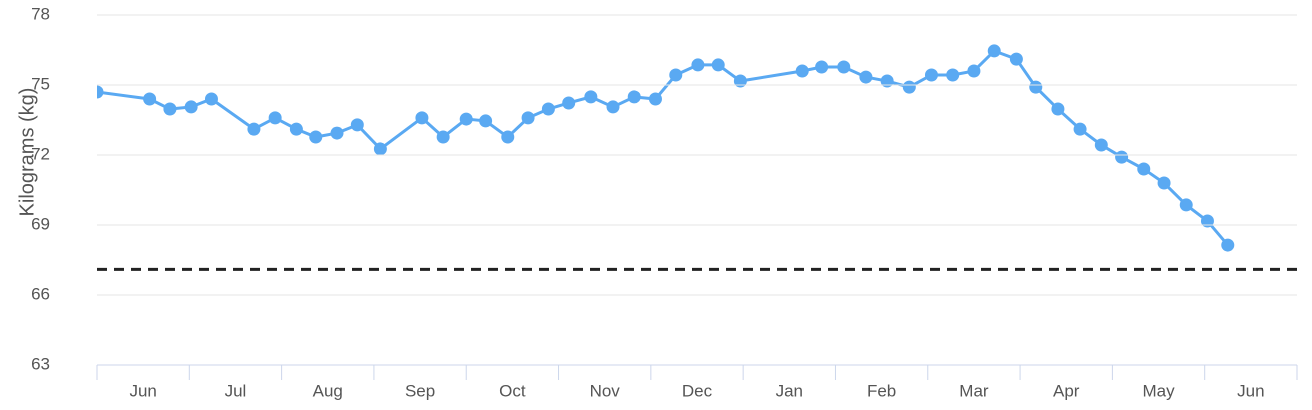  Describe the element at coordinates (40, 223) in the screenshot. I see `y-tick-label: 69` at that location.